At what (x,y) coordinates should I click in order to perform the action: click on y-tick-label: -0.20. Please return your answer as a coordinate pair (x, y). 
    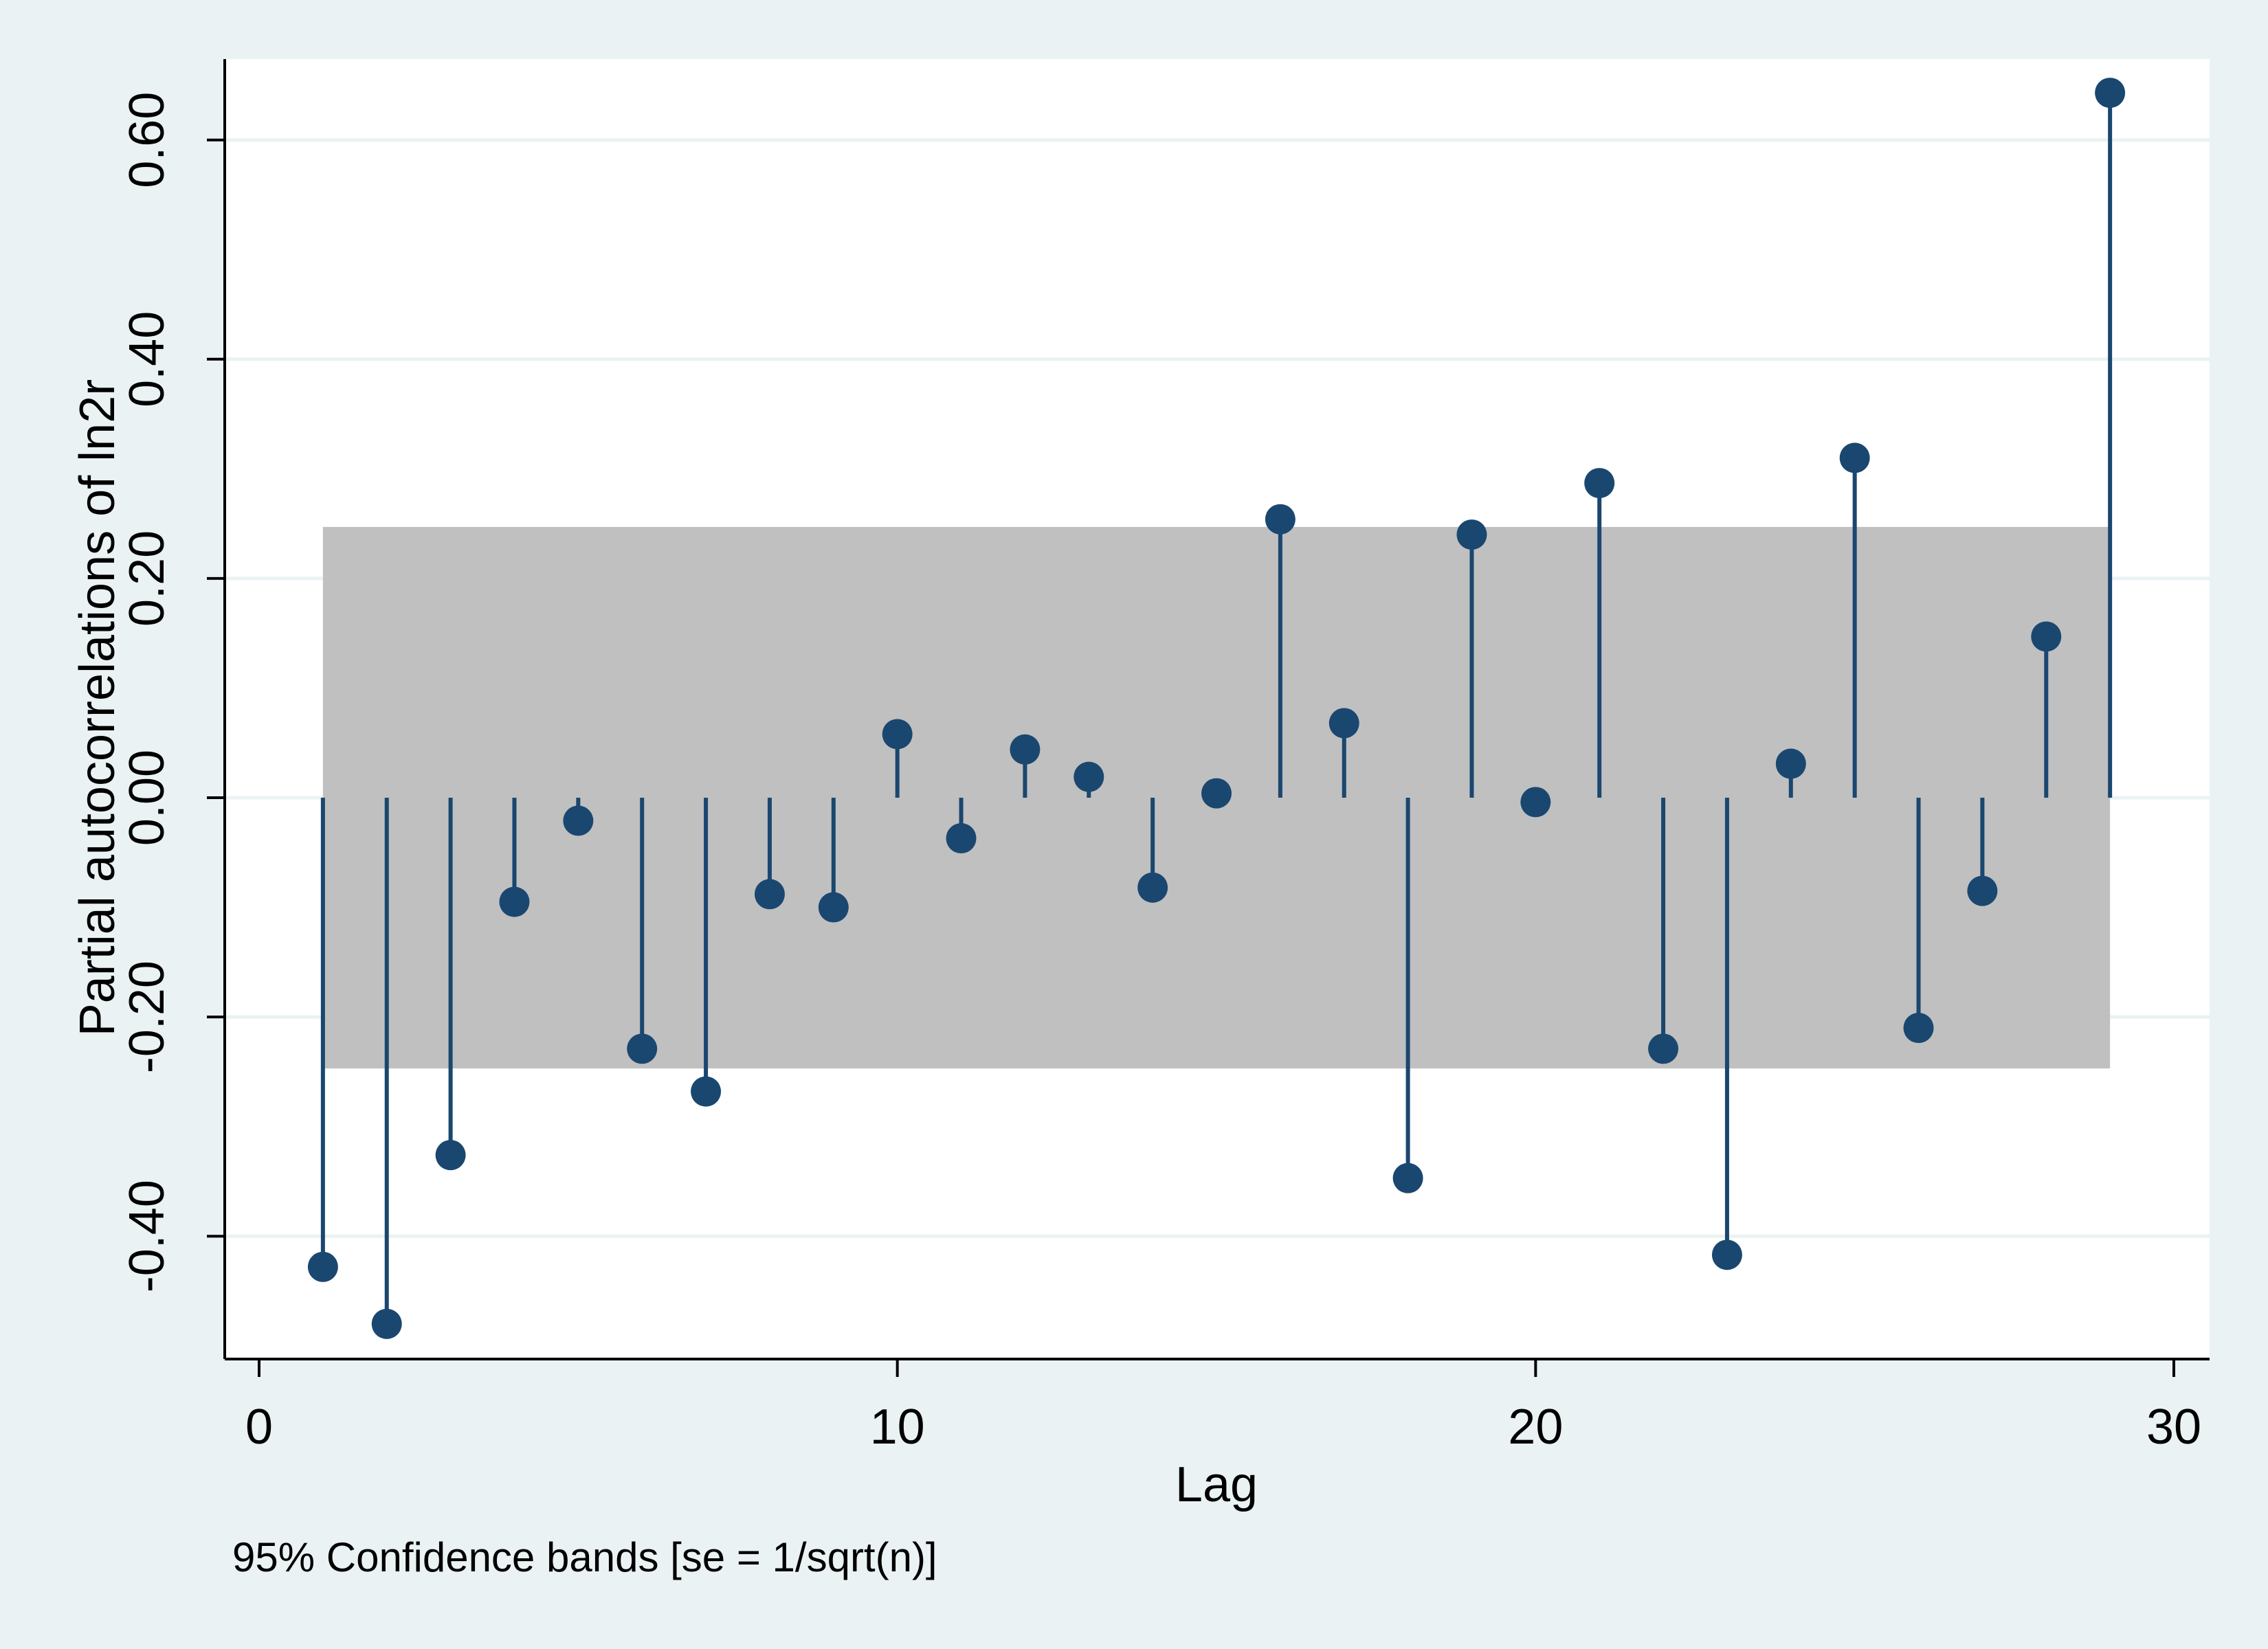
    Looking at the image, I should click on (147, 1017).